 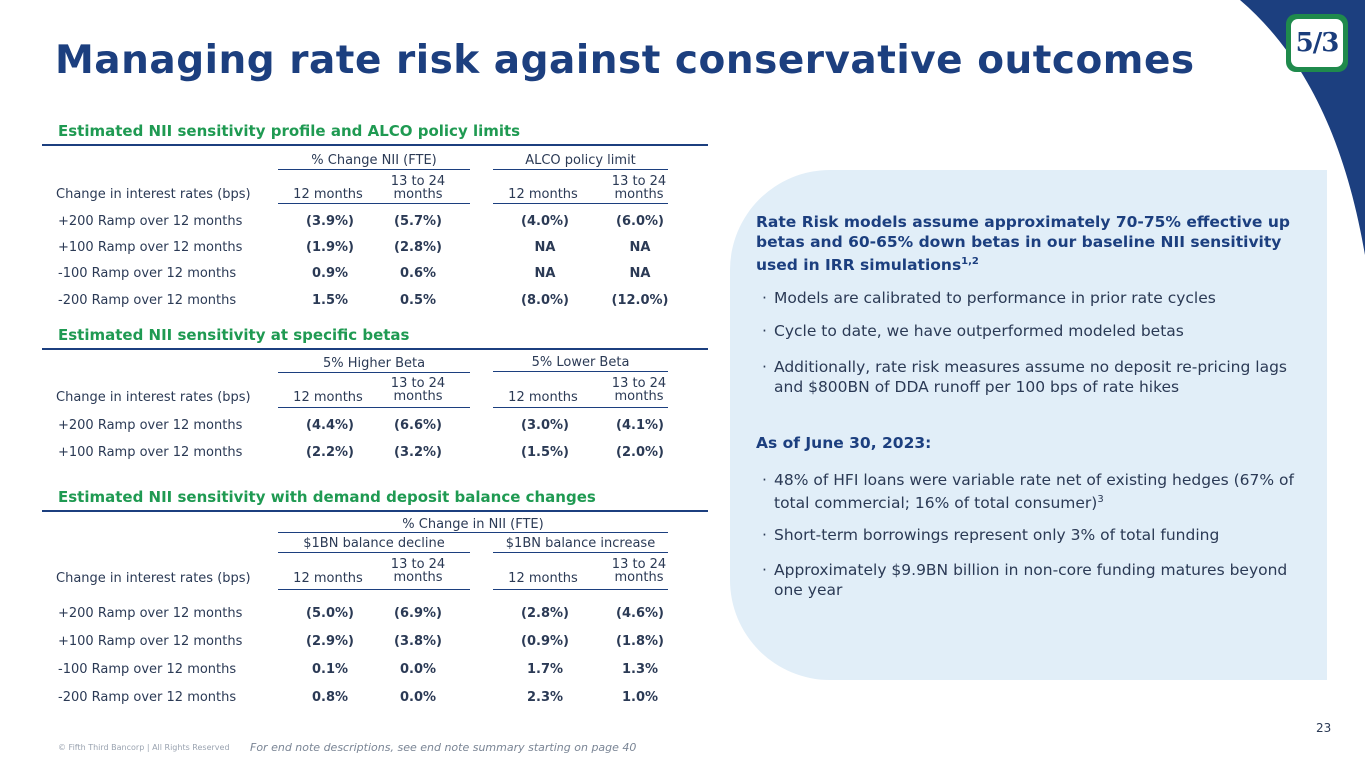 I want to click on cell-value: (8.0%), so click(x=545, y=300).